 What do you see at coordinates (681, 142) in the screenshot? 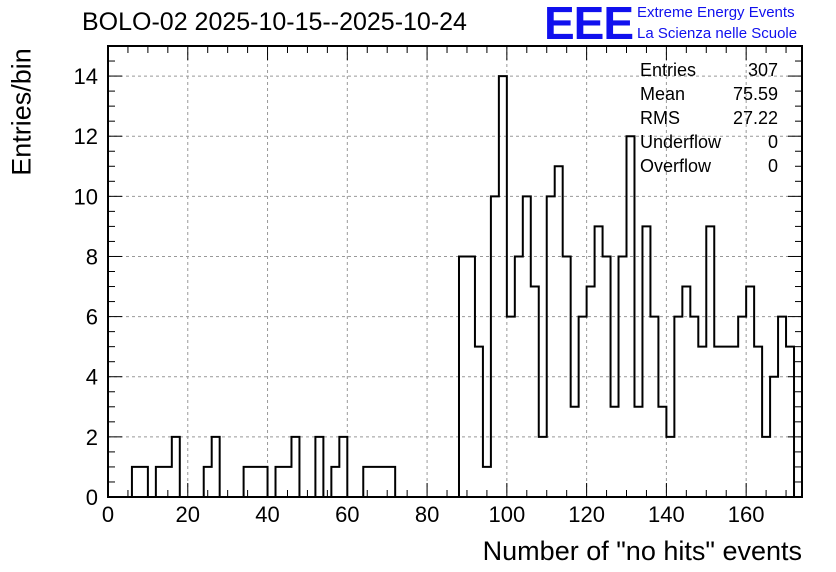
I see `stat-underflow-label: Underflow` at bounding box center [681, 142].